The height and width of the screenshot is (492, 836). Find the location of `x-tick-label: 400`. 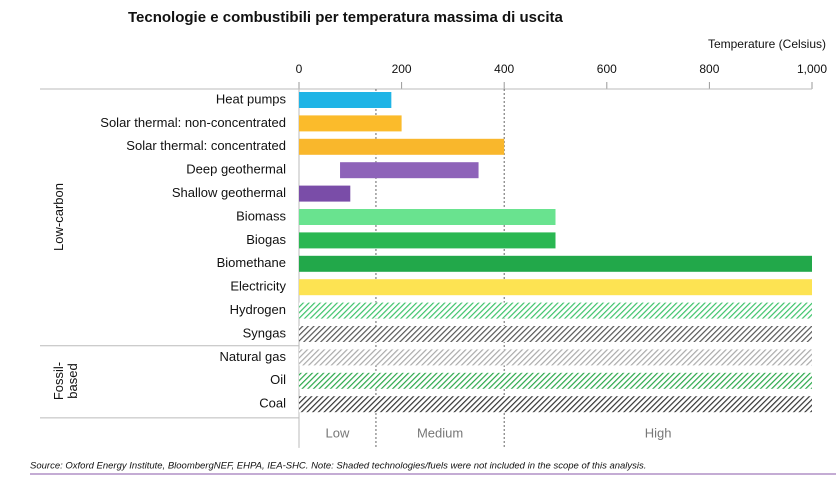

x-tick-label: 400 is located at coordinates (504, 69).